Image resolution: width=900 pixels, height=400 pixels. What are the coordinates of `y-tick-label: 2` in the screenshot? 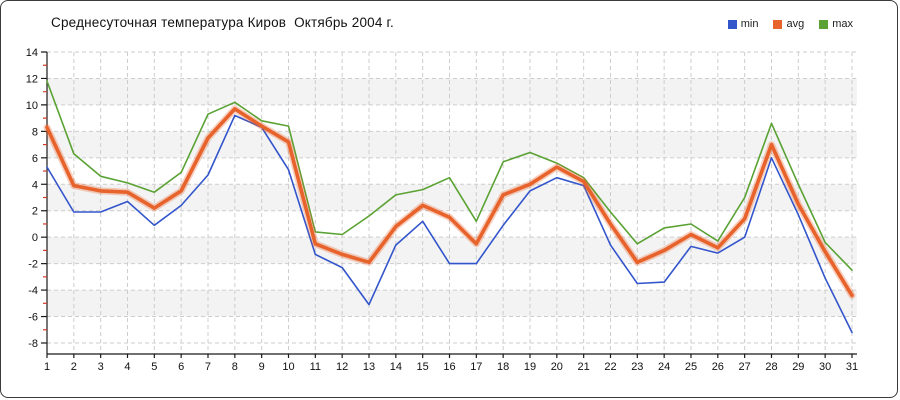 It's located at (35, 212).